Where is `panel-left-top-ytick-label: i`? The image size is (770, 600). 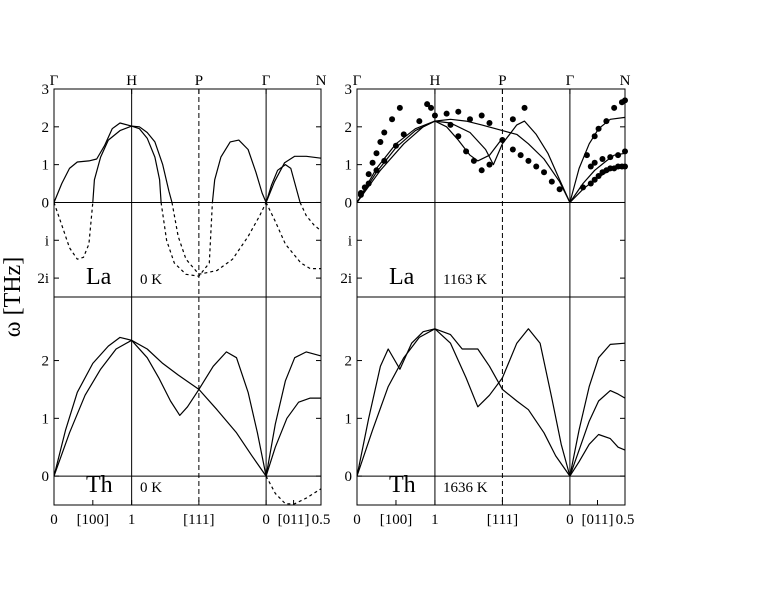 panel-left-top-ytick-label: i is located at coordinates (47, 241).